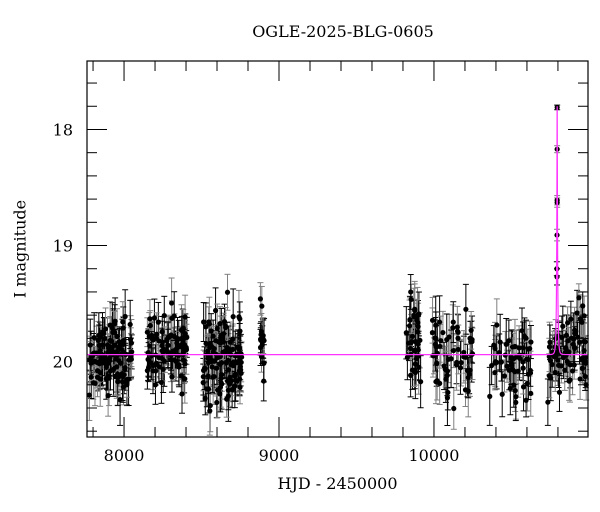 The image size is (600, 512). What do you see at coordinates (337, 483) in the screenshot?
I see `x-axis-label: HJD - 2450000` at bounding box center [337, 483].